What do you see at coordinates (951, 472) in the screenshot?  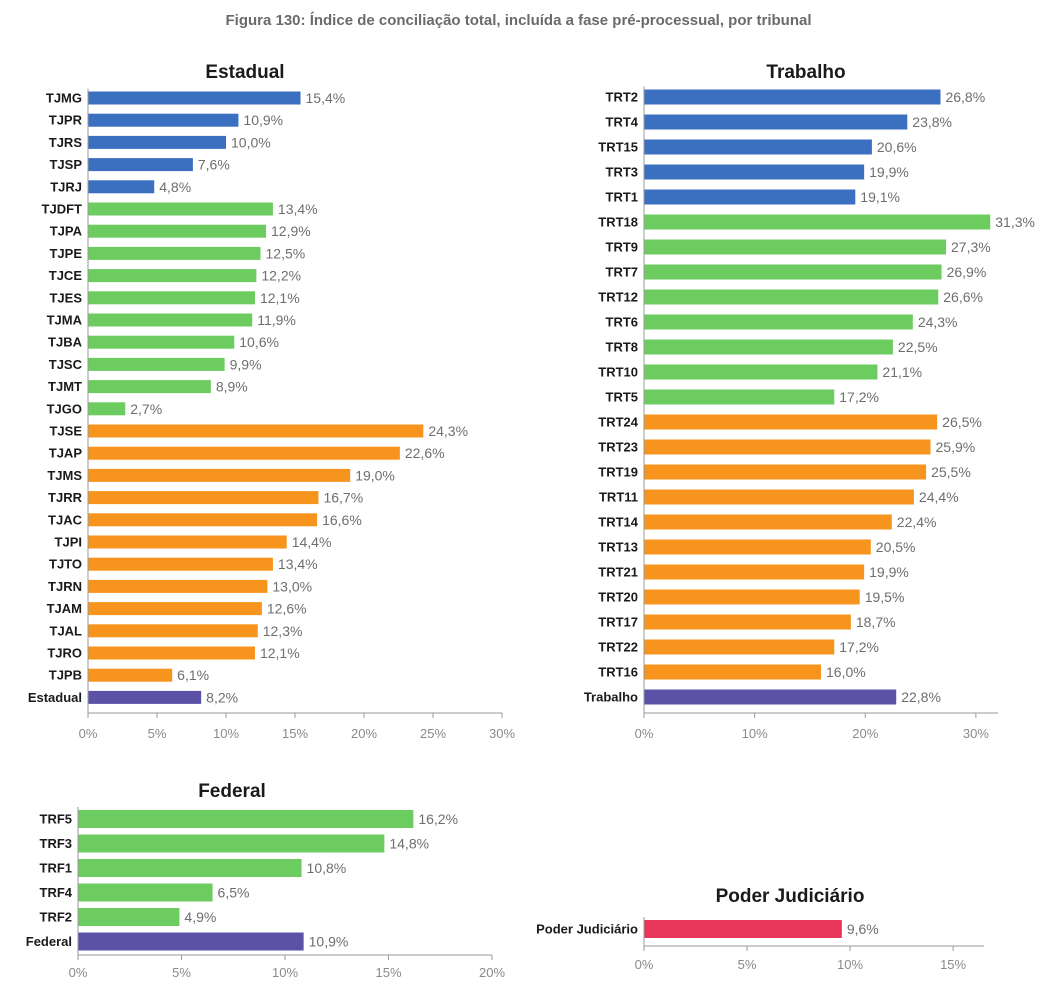 I see `value-label: 25,5%` at bounding box center [951, 472].